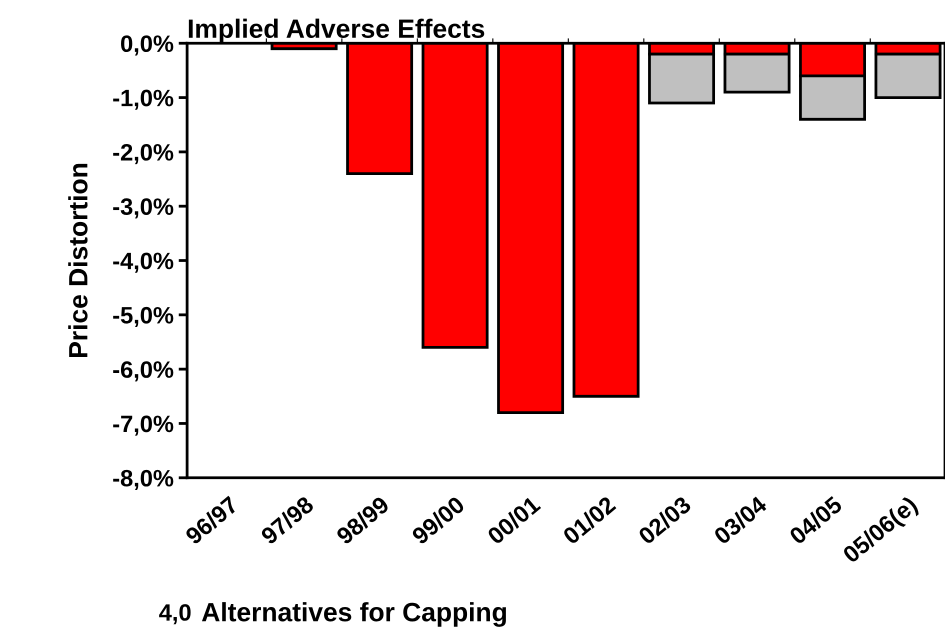 This screenshot has height=627, width=945. What do you see at coordinates (147, 45) in the screenshot?
I see `y-tick-label: 0,0%` at bounding box center [147, 45].